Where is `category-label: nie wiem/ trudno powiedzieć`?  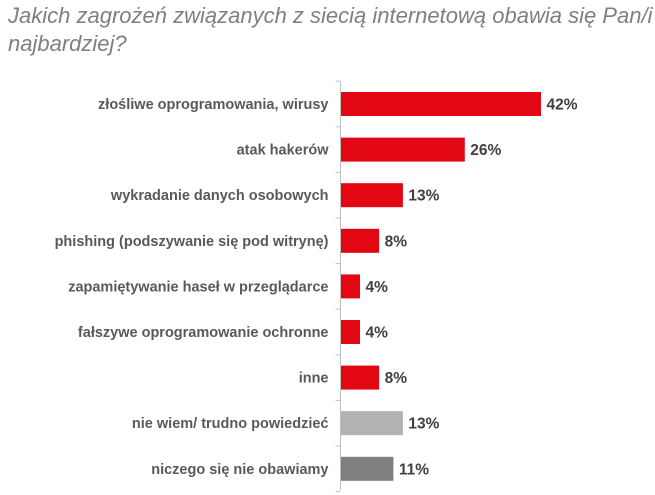
category-label: nie wiem/ trudno powiedzieć is located at coordinates (230, 424).